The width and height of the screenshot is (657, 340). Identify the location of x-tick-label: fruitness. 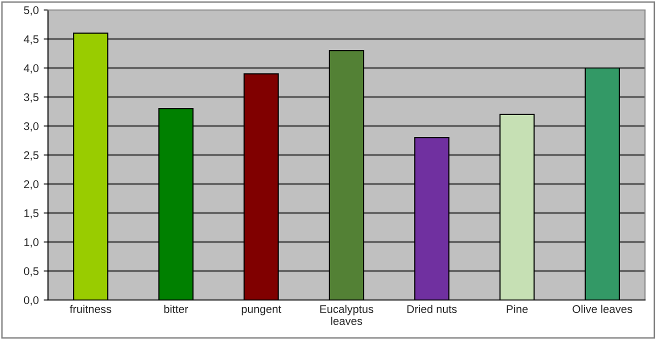
(91, 309).